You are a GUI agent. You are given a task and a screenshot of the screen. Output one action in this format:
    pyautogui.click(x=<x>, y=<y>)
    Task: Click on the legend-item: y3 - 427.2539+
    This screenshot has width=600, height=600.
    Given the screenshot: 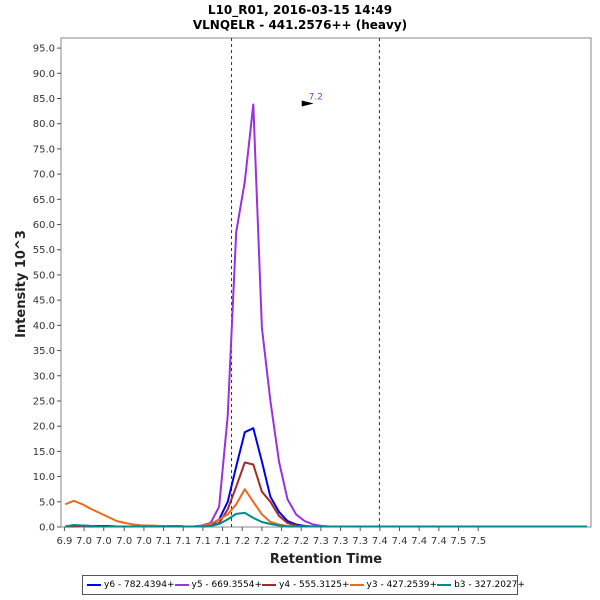 What is the action you would take?
    pyautogui.click(x=393, y=585)
    